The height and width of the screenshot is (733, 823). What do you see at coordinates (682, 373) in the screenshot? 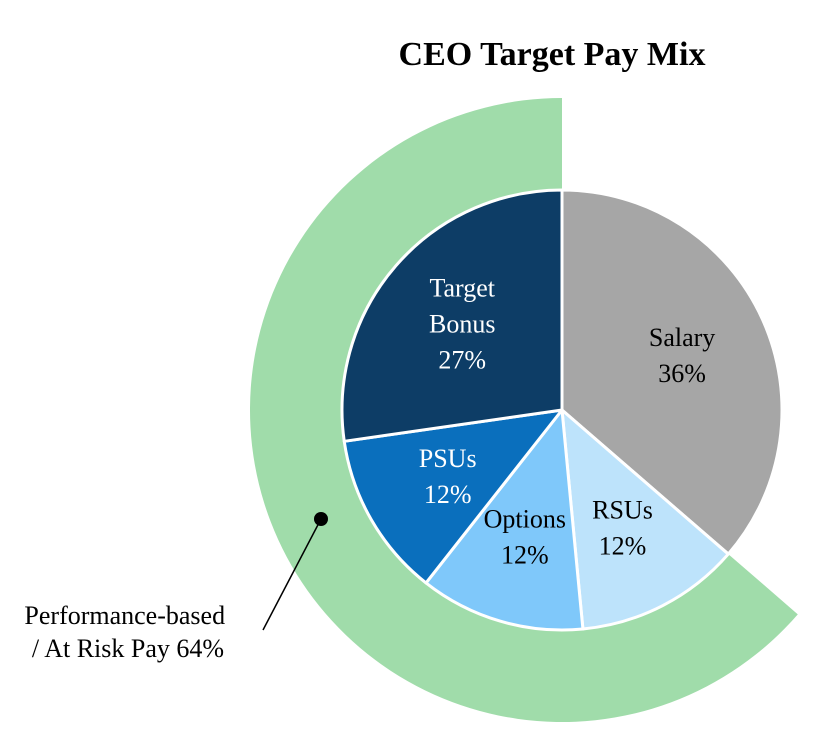
I see `slice-value-label-salary: 36%` at bounding box center [682, 373].